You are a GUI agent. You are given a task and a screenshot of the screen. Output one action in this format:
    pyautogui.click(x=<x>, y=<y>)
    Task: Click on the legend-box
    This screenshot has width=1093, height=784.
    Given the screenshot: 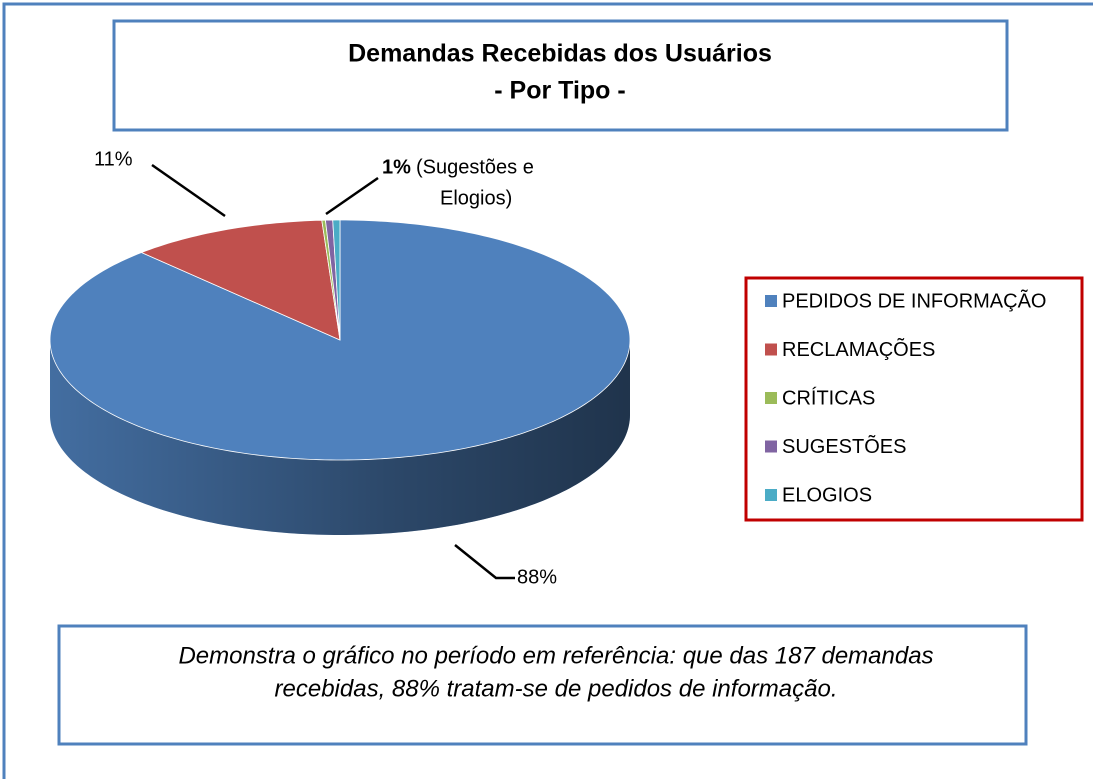 What is the action you would take?
    pyautogui.click(x=914, y=399)
    